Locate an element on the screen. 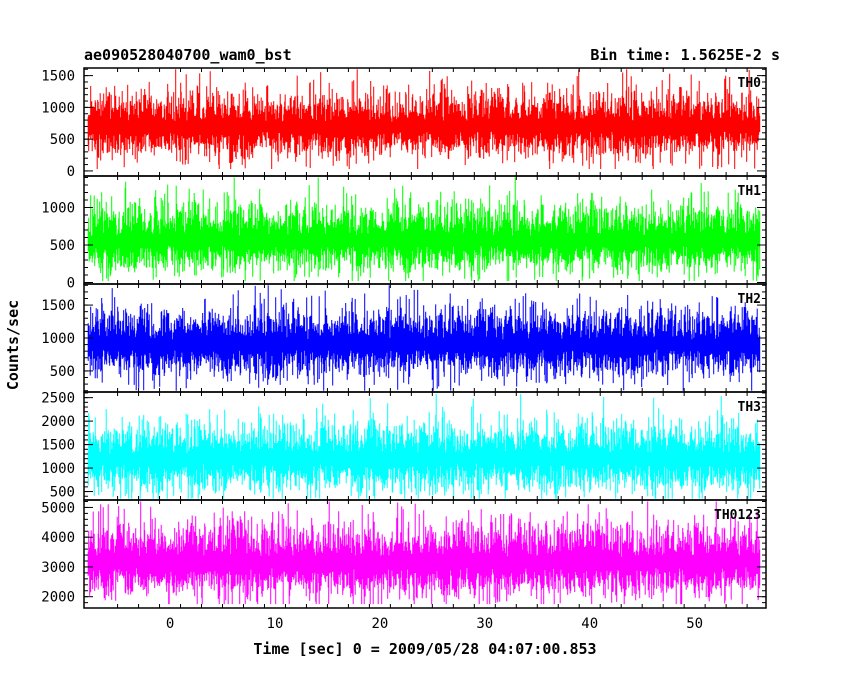 Image resolution: width=850 pixels, height=680 pixels. panel-label-th0123: TH0123 is located at coordinates (737, 515).